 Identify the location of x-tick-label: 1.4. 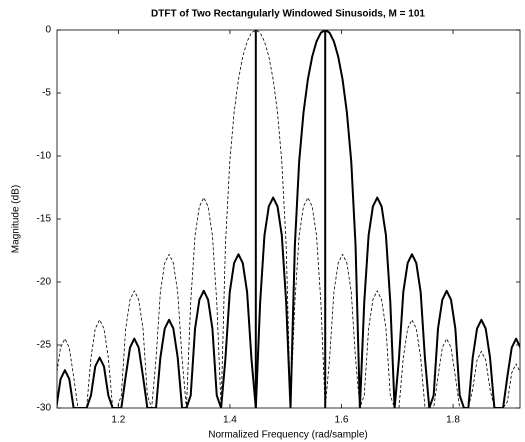
(230, 420).